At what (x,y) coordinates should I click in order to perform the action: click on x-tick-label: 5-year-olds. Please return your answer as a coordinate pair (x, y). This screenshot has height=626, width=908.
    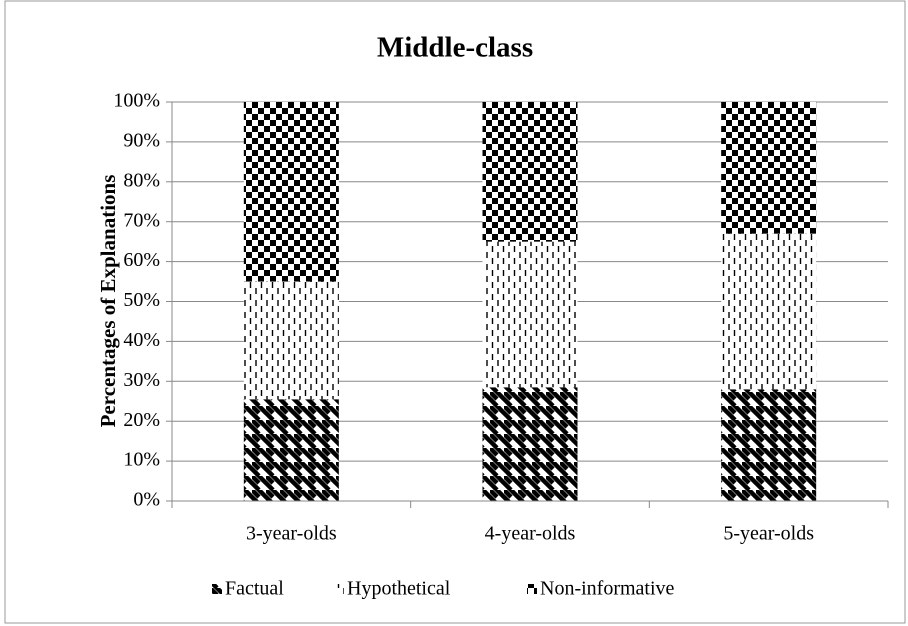
    Looking at the image, I should click on (768, 534).